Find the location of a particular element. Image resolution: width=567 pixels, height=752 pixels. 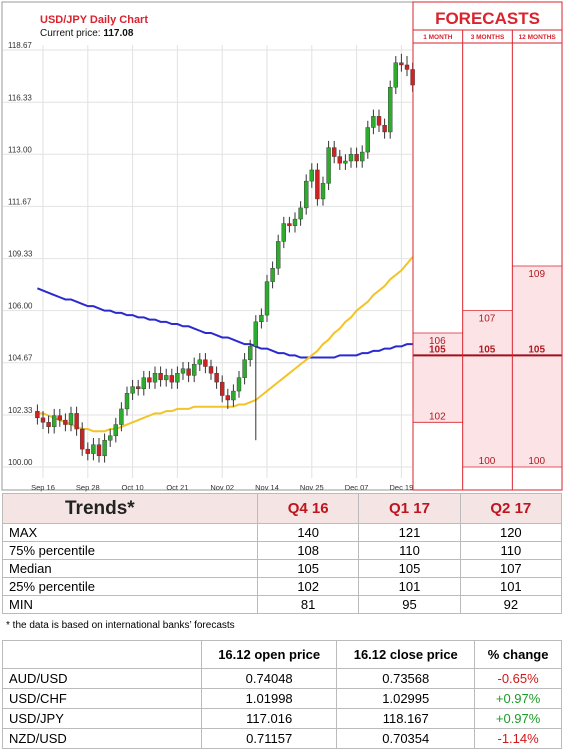

x-tick-label: Nov 02 is located at coordinates (222, 487).